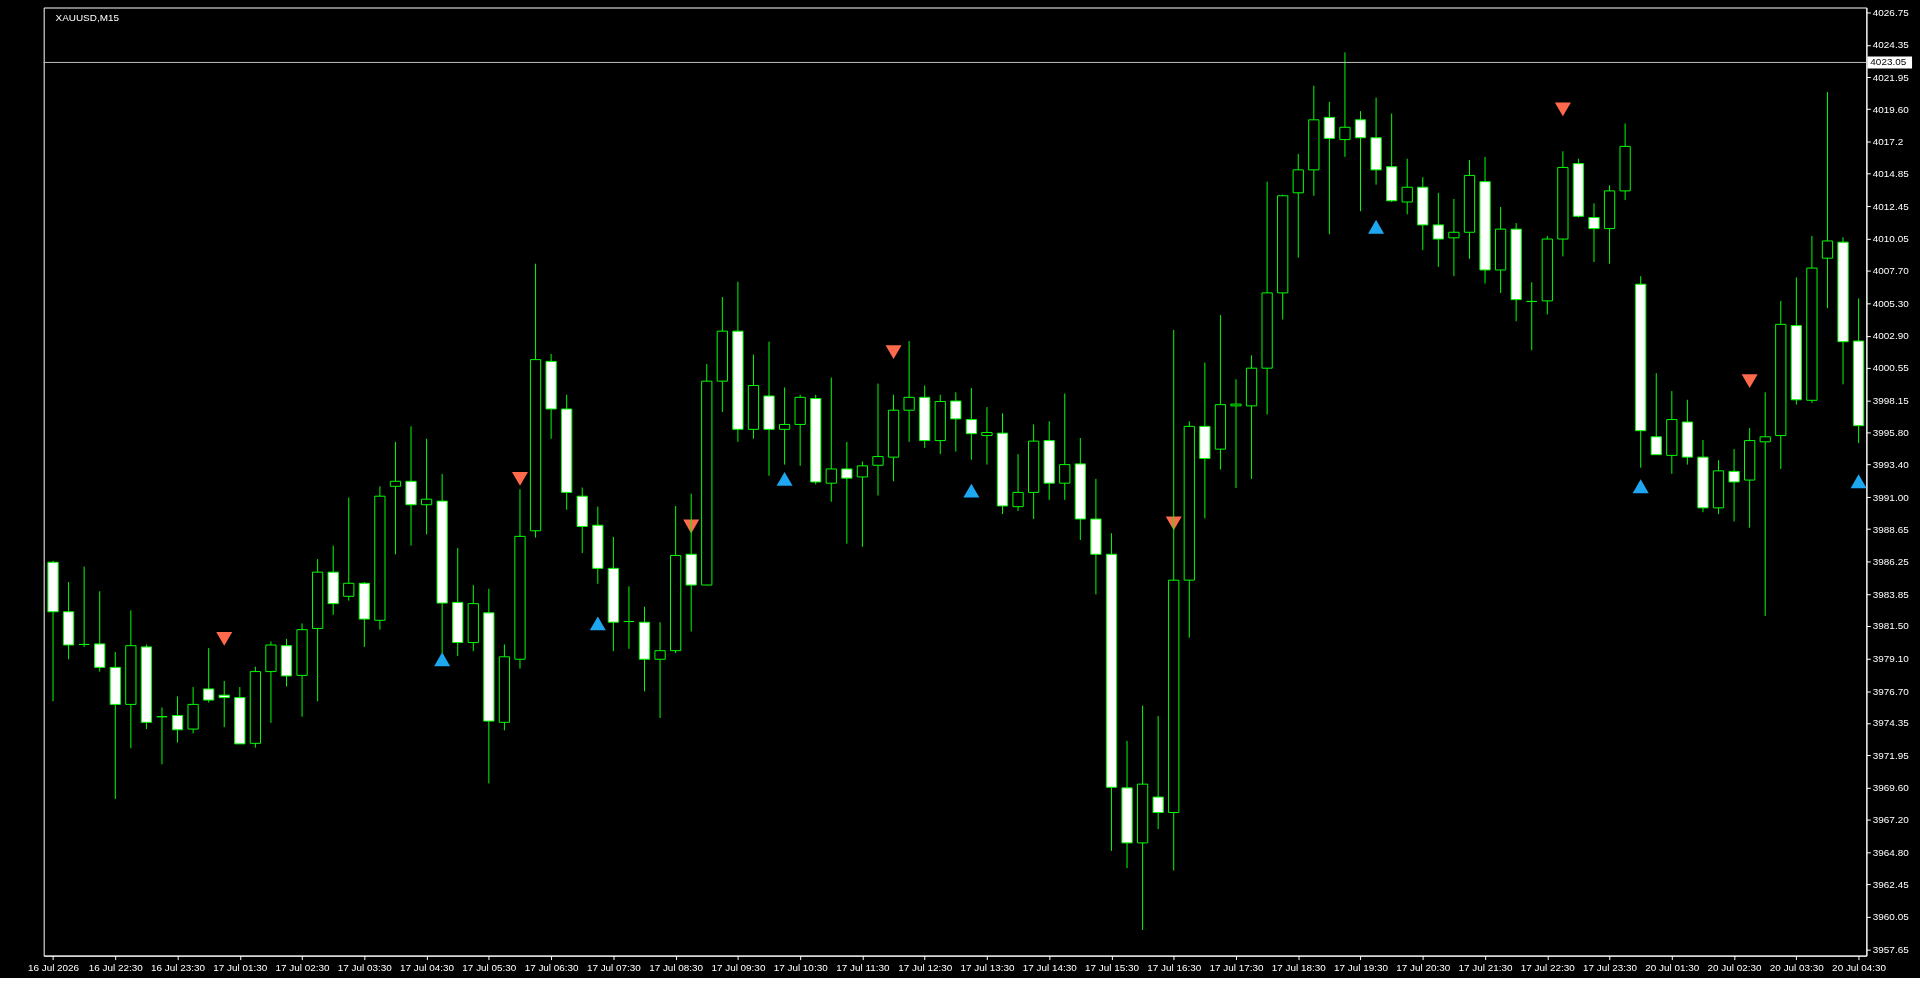 The height and width of the screenshot is (988, 1920). What do you see at coordinates (1891, 594) in the screenshot?
I see `y-tick-label: 3983.85` at bounding box center [1891, 594].